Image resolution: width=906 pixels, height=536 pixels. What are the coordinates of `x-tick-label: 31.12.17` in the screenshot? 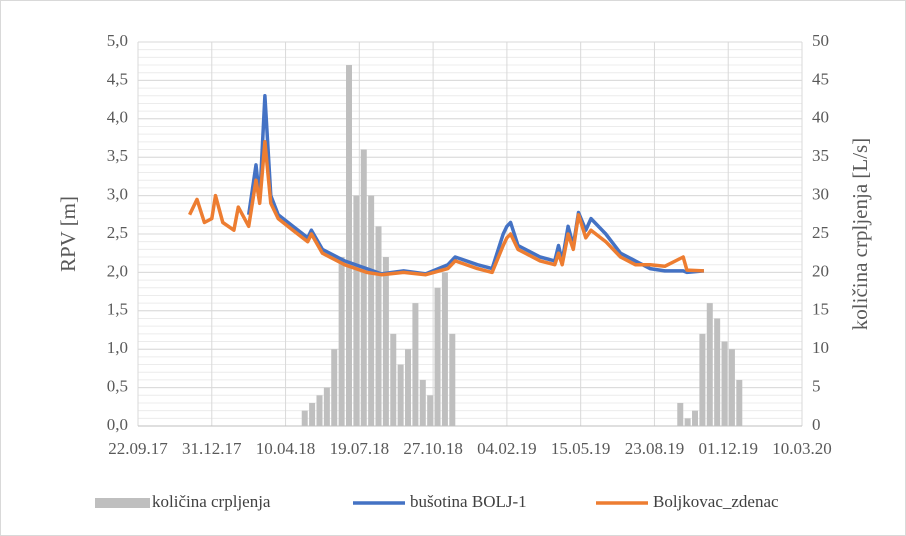 It's located at (212, 448).